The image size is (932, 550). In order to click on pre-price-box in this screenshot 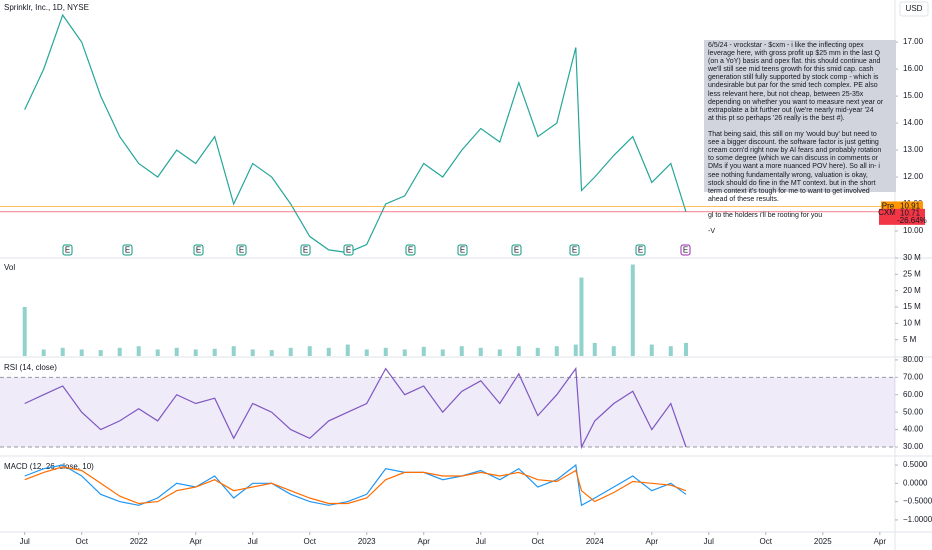, I will do `click(909, 206)`.